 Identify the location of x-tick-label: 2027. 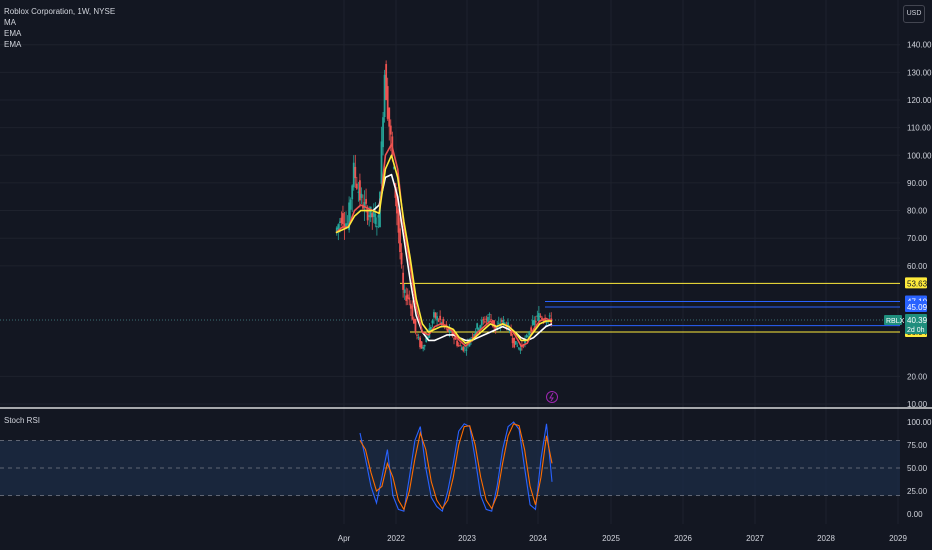
(755, 538).